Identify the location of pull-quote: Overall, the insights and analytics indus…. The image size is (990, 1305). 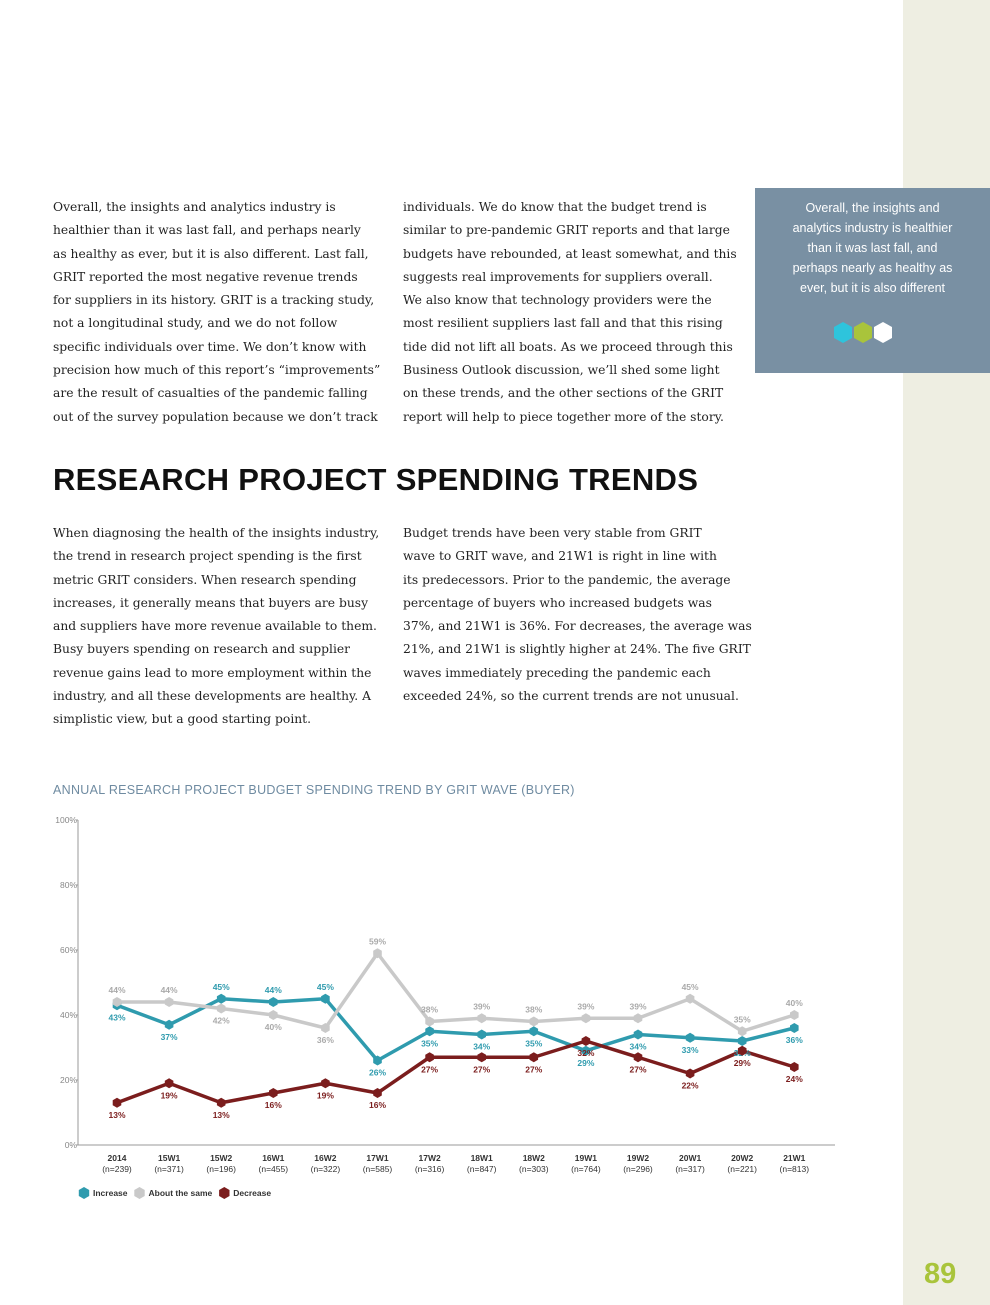
(872, 280).